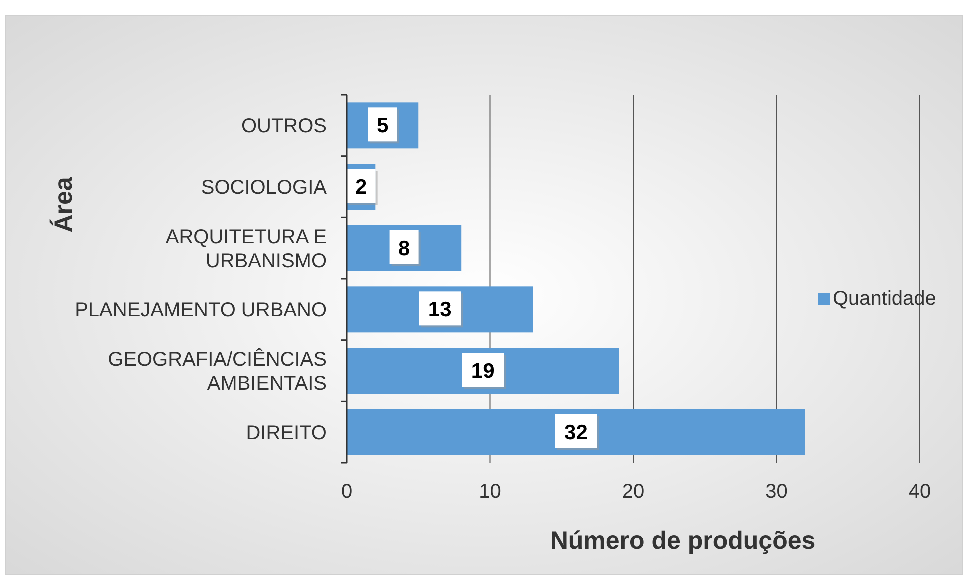  I want to click on x-axis-title: Número de produções, so click(683, 541).